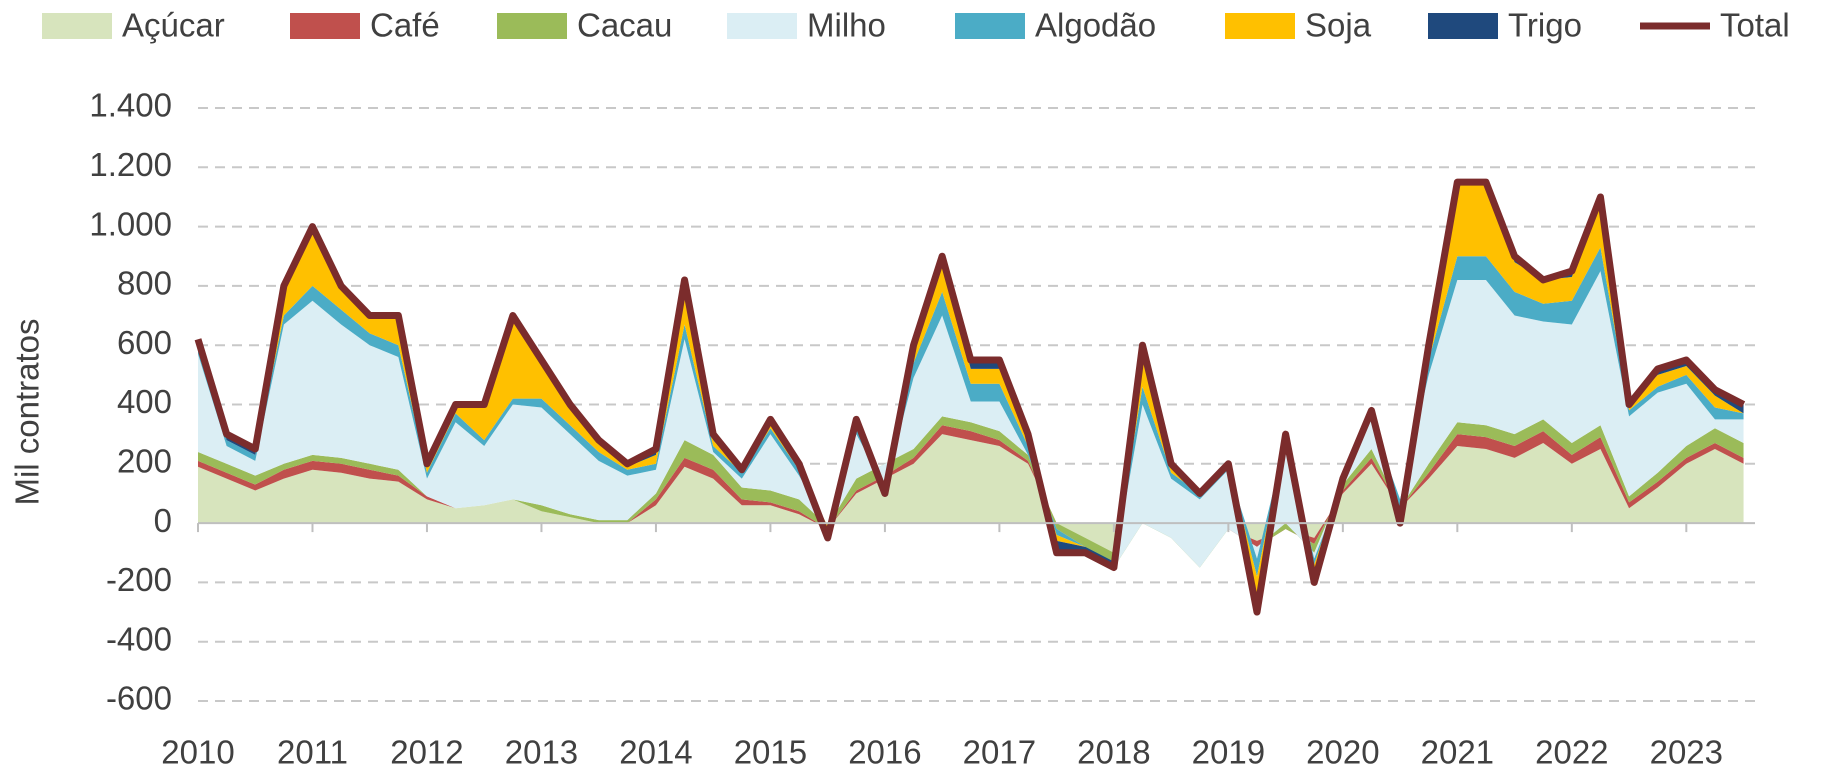  Describe the element at coordinates (884, 752) in the screenshot. I see `x-tick-label: 2016` at that location.